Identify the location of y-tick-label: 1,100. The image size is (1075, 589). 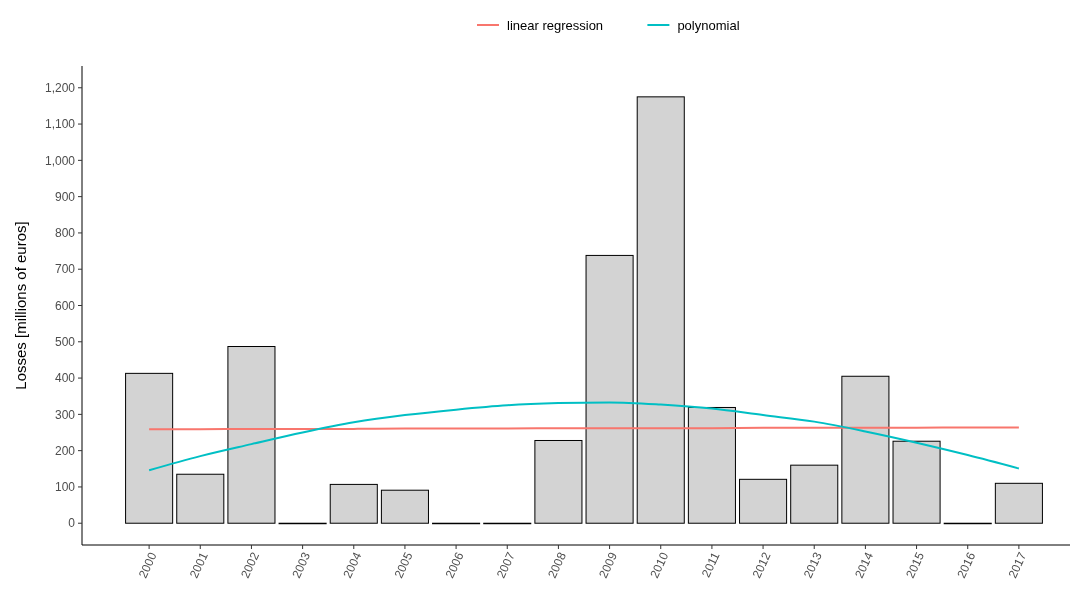
(60, 124).